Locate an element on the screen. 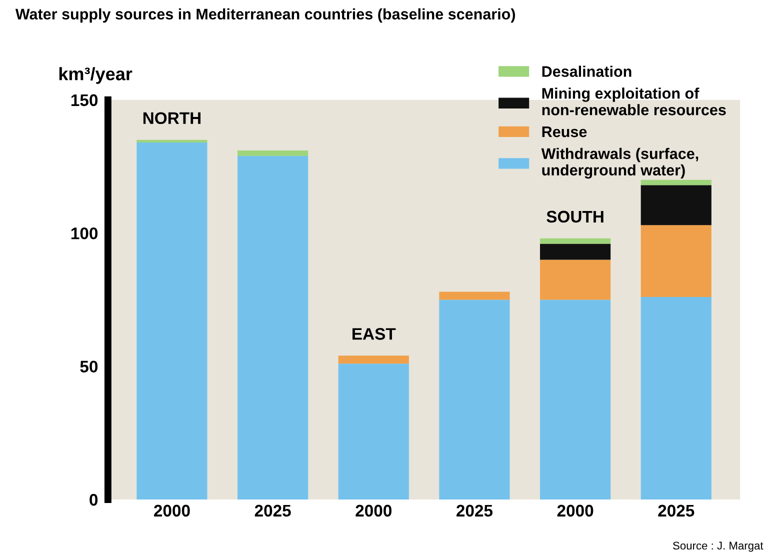  y-axis-title: km³/year is located at coordinates (95, 75).